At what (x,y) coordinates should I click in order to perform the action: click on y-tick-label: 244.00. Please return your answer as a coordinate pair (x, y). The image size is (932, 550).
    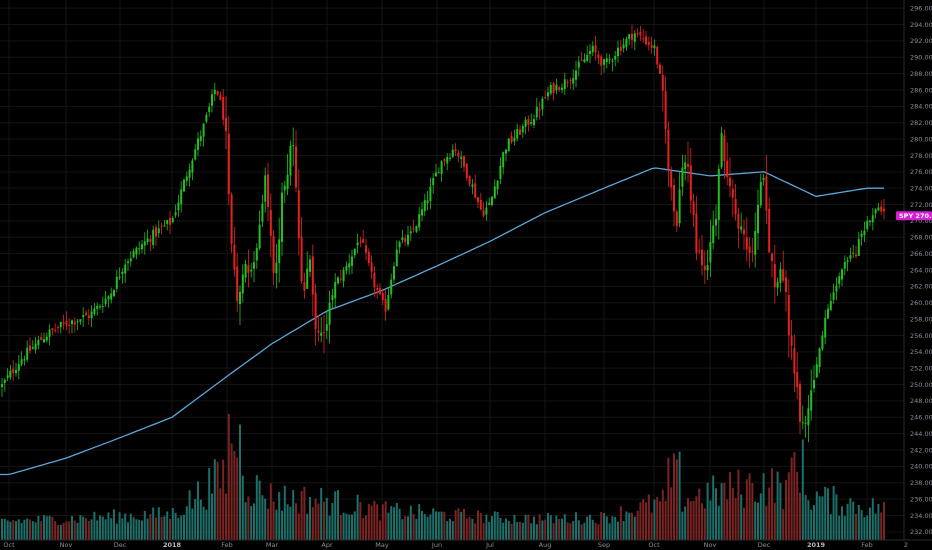
    Looking at the image, I should click on (921, 434).